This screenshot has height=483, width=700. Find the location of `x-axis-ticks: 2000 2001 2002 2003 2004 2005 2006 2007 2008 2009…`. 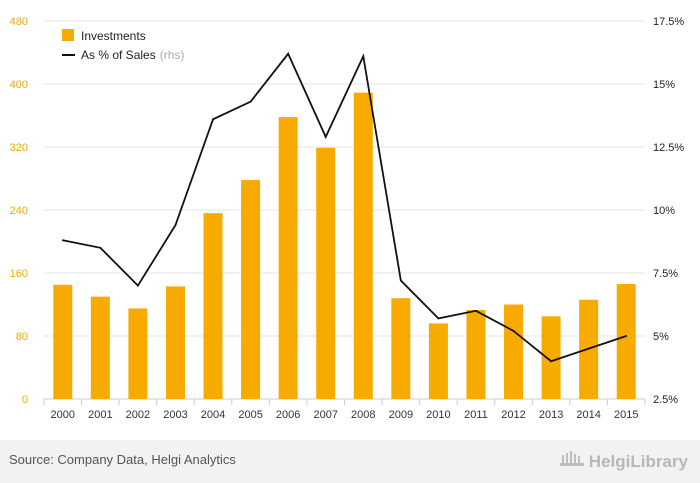

x-axis-ticks: 2000 2001 2002 2003 2004 2005 2006 2007 2008 2009… is located at coordinates (344, 410).